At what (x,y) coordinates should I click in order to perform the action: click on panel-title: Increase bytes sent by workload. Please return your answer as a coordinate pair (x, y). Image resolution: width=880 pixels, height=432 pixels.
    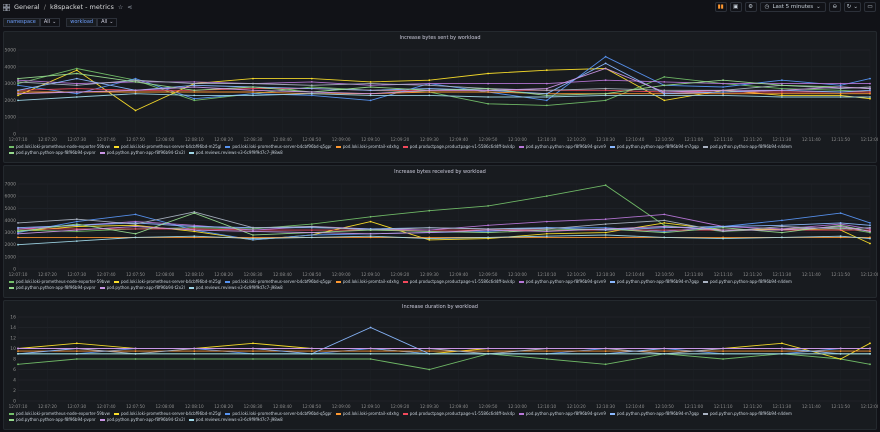
    Looking at the image, I should click on (440, 38).